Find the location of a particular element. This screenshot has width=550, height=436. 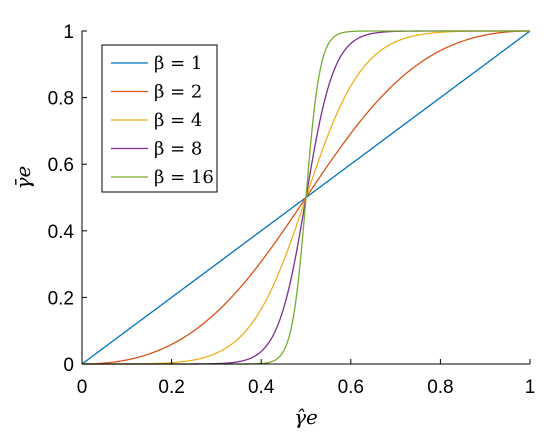

x-tick-label: 0.4 is located at coordinates (261, 387).